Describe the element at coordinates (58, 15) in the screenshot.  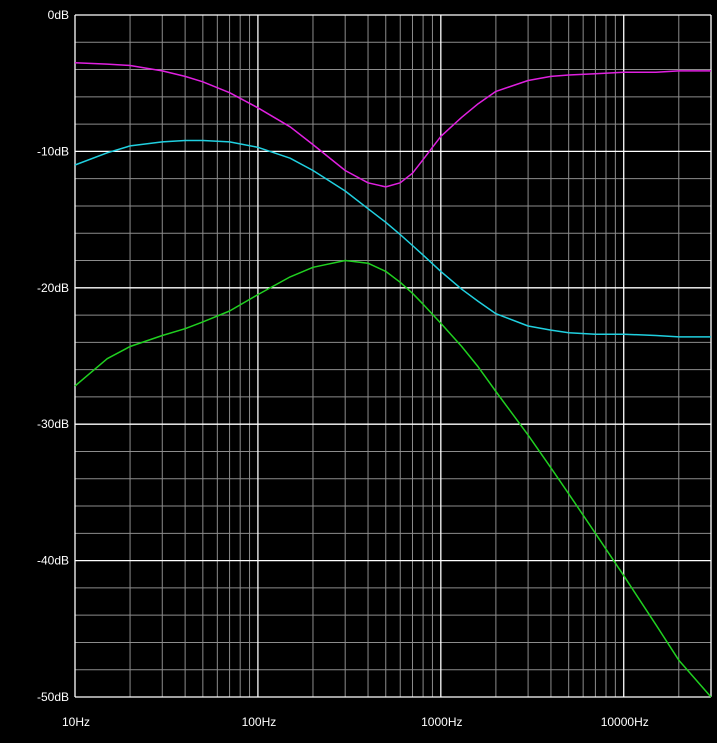
I see `y-tick-label: 0dB` at that location.